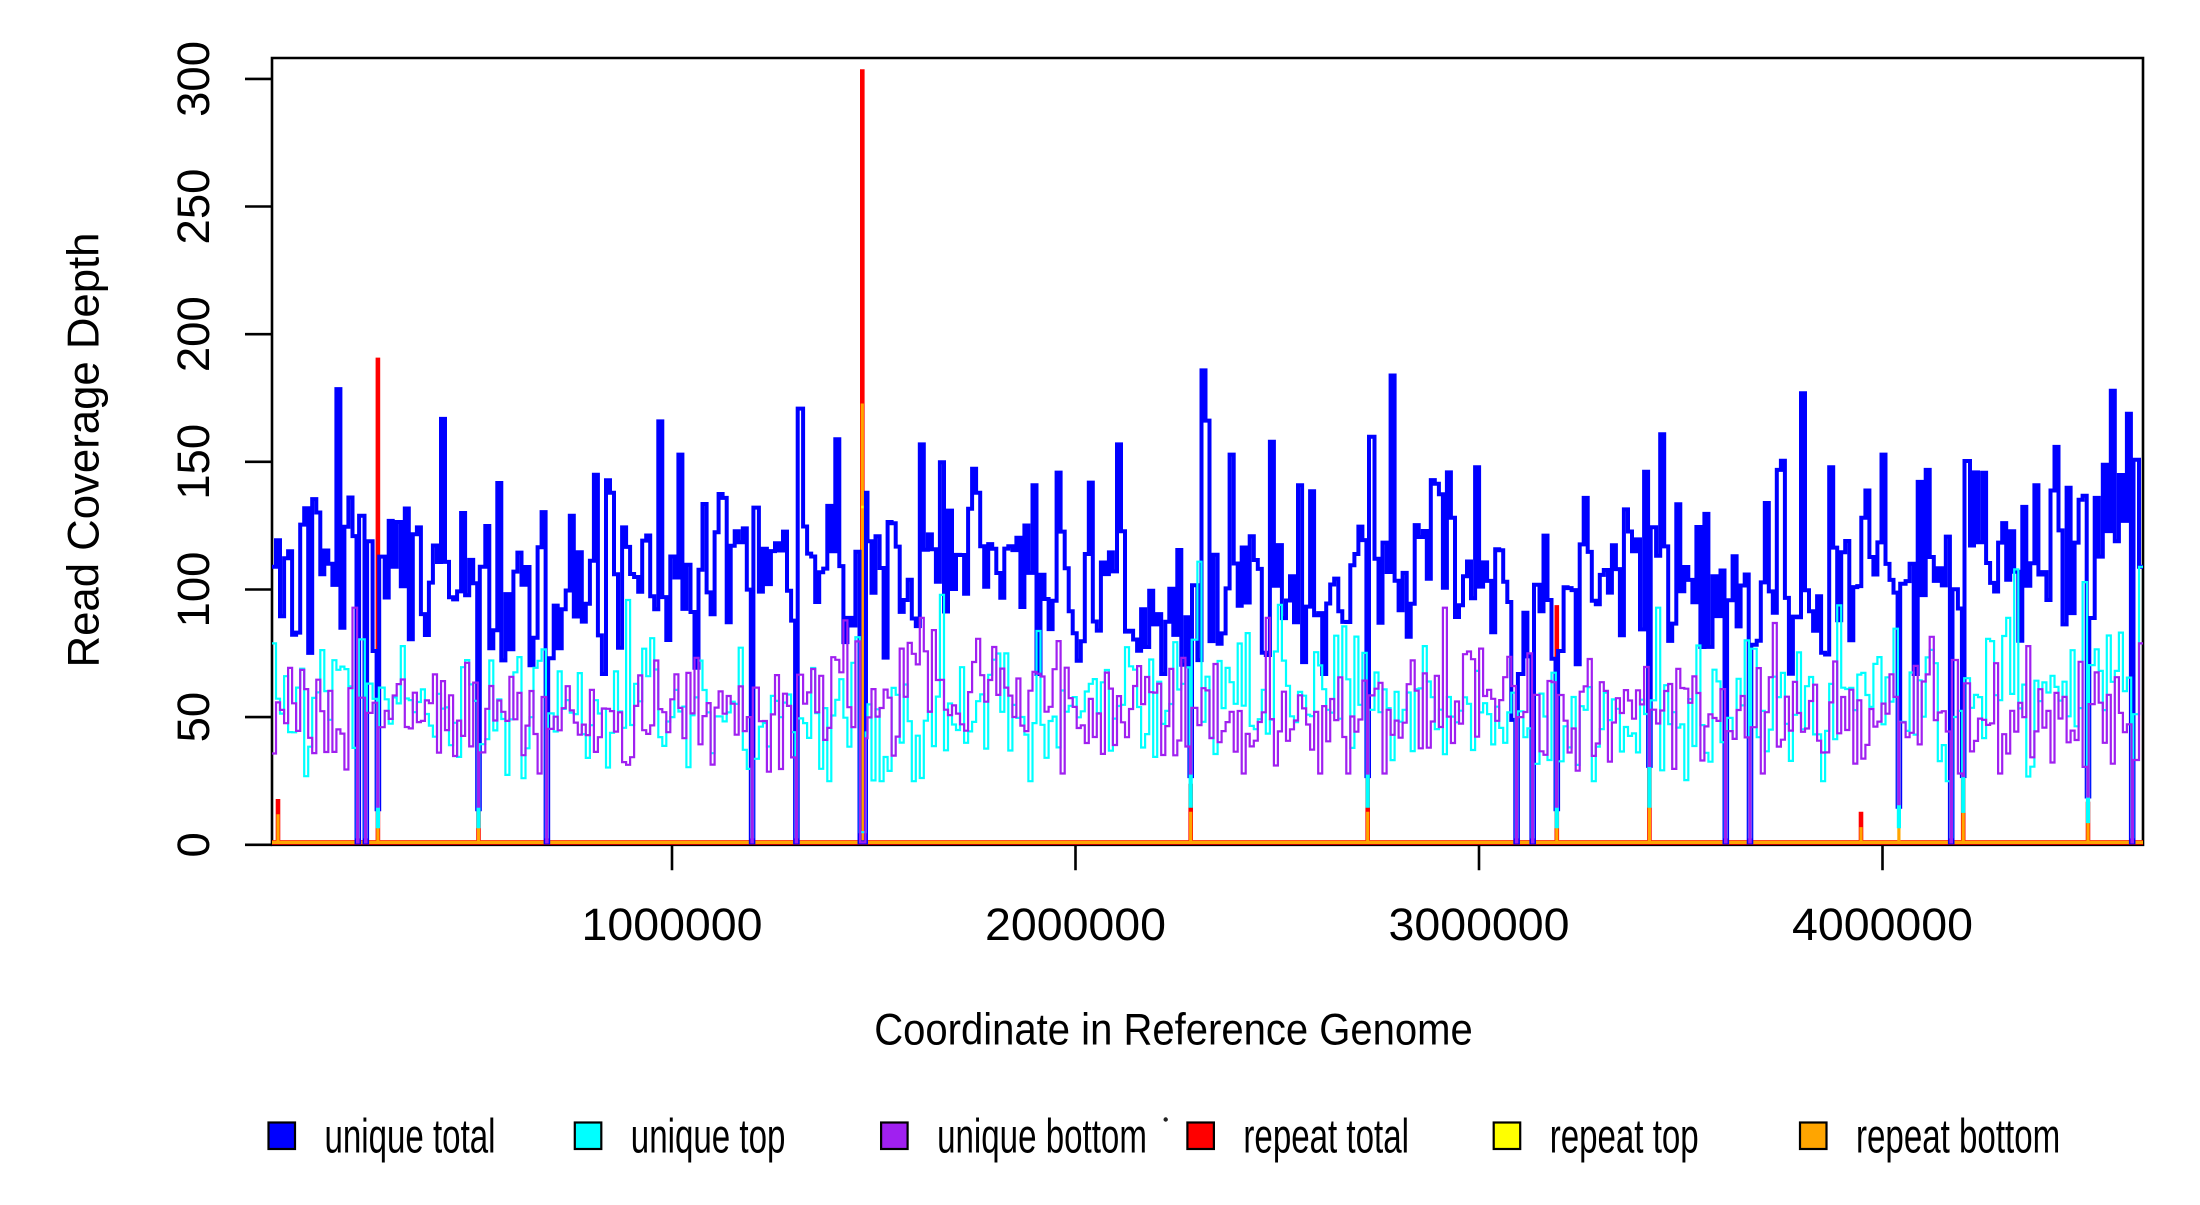 This screenshot has width=2200, height=1205. What do you see at coordinates (1075, 924) in the screenshot?
I see `svg-text: 2000000` at bounding box center [1075, 924].